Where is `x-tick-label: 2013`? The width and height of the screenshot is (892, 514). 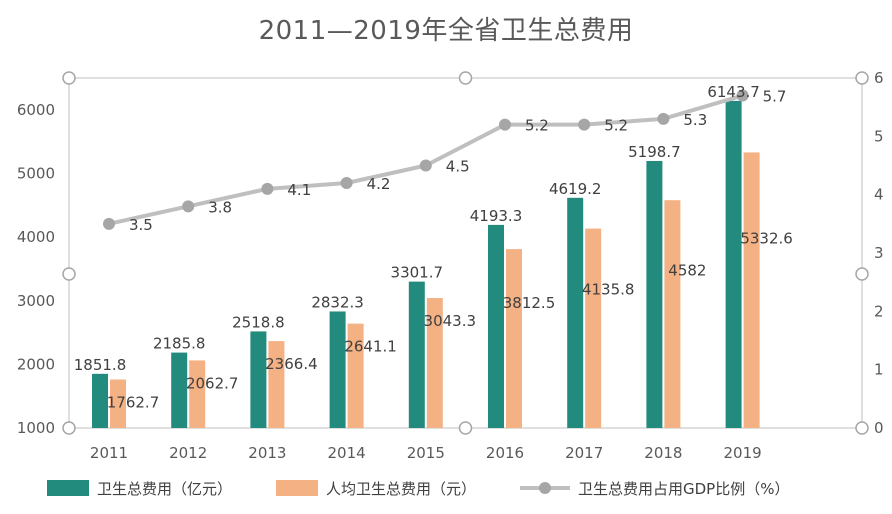
x-tick-label: 2013 is located at coordinates (267, 453).